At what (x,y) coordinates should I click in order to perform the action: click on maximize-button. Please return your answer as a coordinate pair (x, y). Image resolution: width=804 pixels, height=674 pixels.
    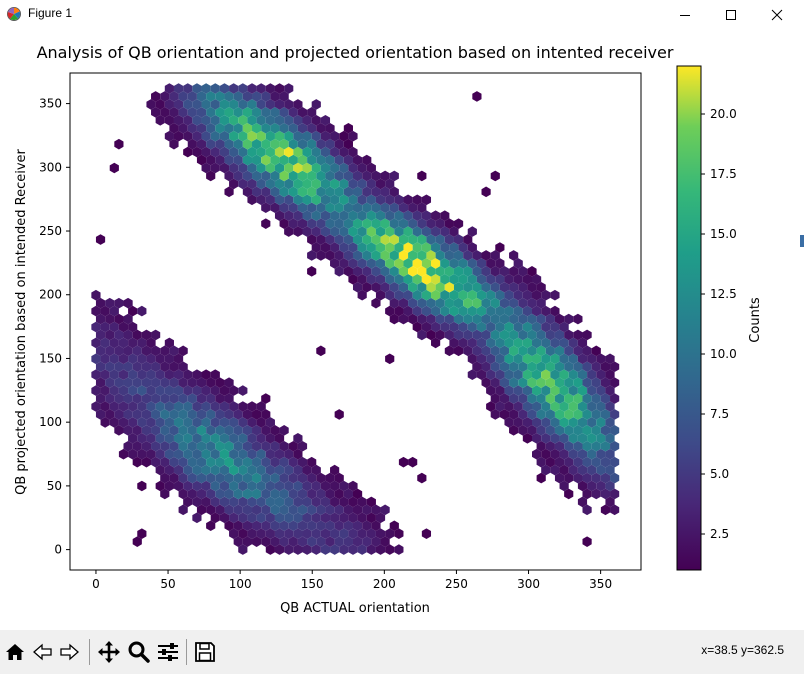
    Looking at the image, I should click on (731, 15).